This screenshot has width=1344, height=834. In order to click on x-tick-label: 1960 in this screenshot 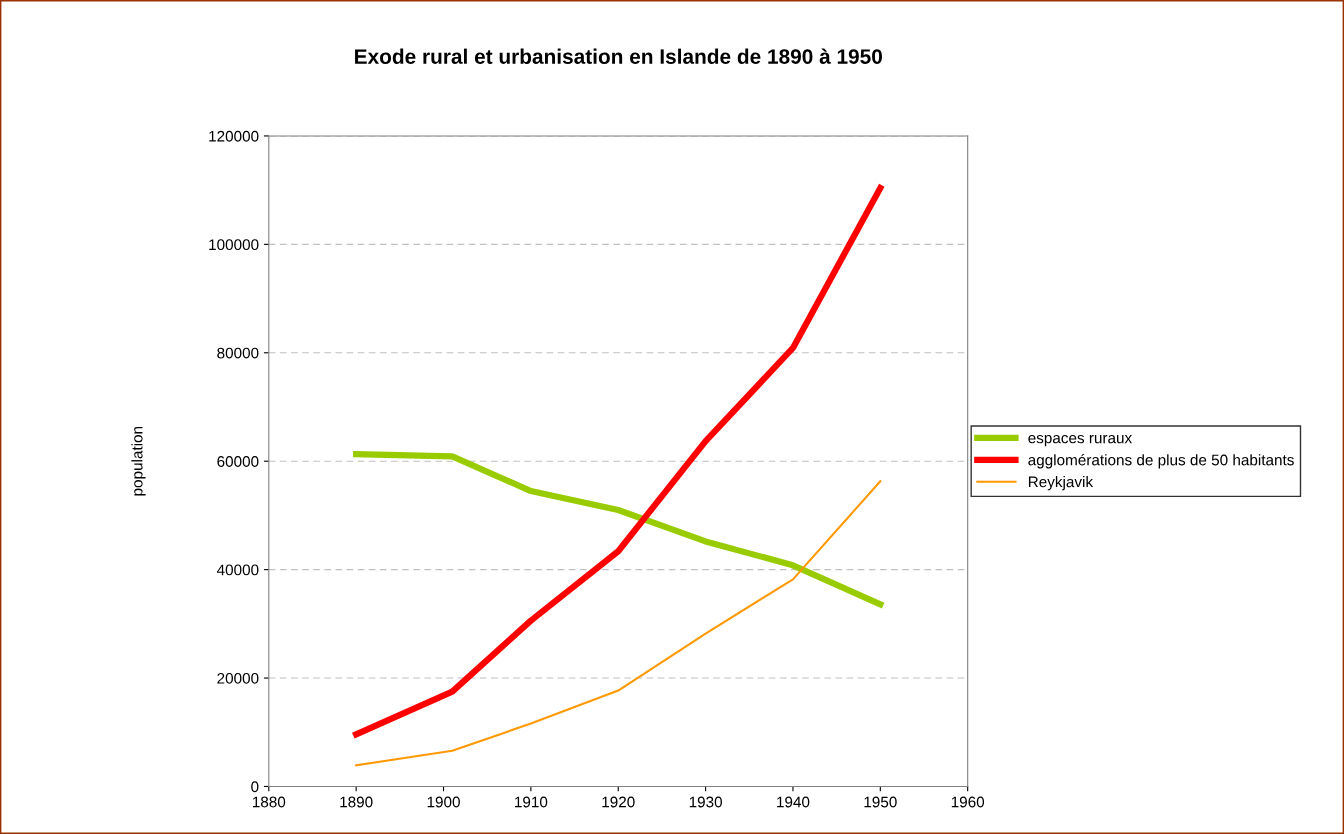, I will do `click(968, 802)`.